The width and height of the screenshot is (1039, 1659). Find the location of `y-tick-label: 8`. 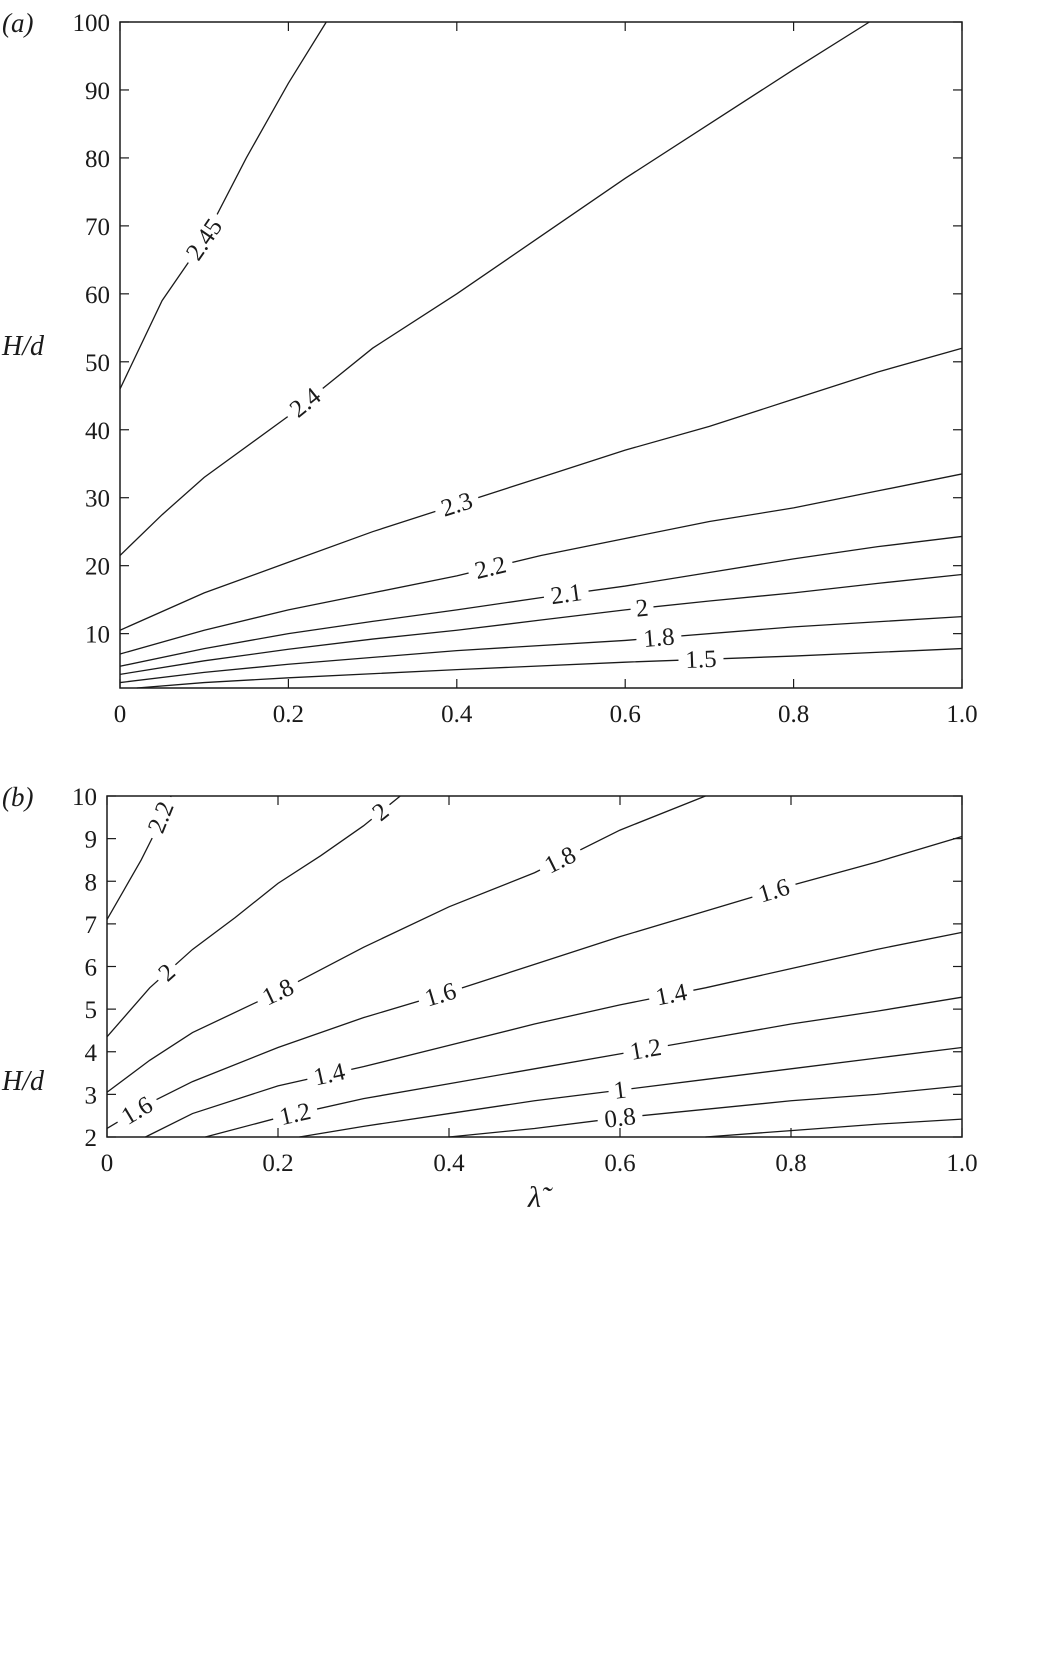

y-tick-label: 8 is located at coordinates (91, 882).